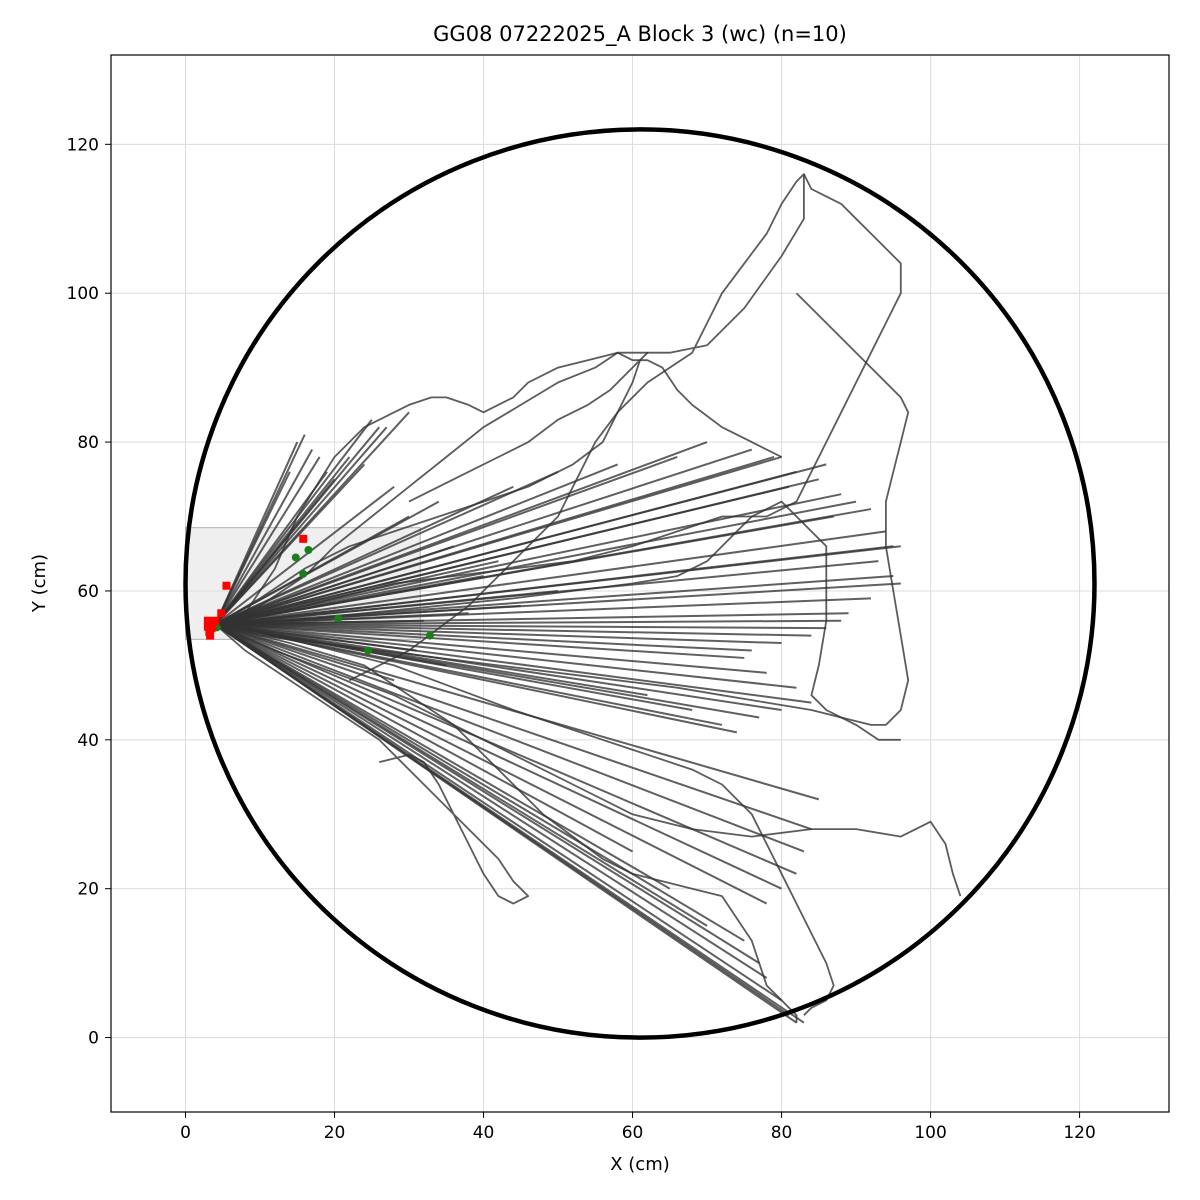 The height and width of the screenshot is (1200, 1200). I want to click on chart-title: GG08 07222025_A Block 3 (wc) (n=10), so click(640, 34).